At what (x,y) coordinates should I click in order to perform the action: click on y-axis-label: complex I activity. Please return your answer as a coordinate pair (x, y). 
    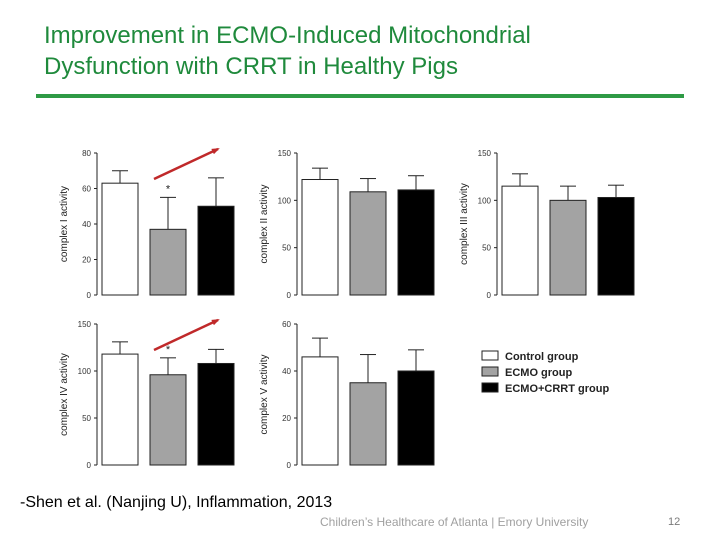
    Looking at the image, I should click on (64, 224).